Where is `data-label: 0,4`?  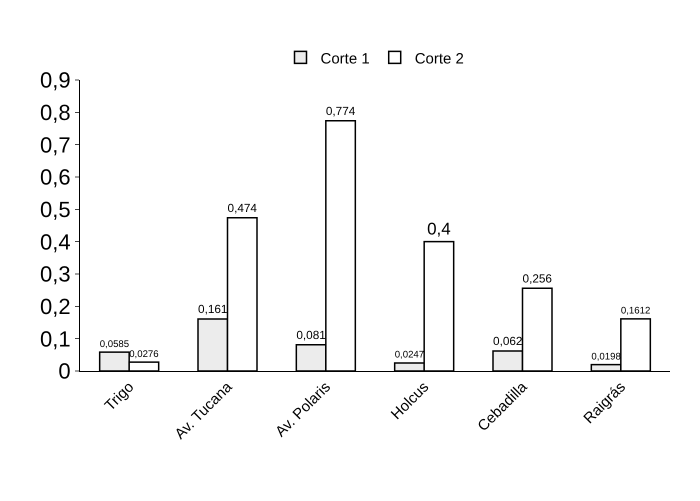 data-label: 0,4 is located at coordinates (439, 229).